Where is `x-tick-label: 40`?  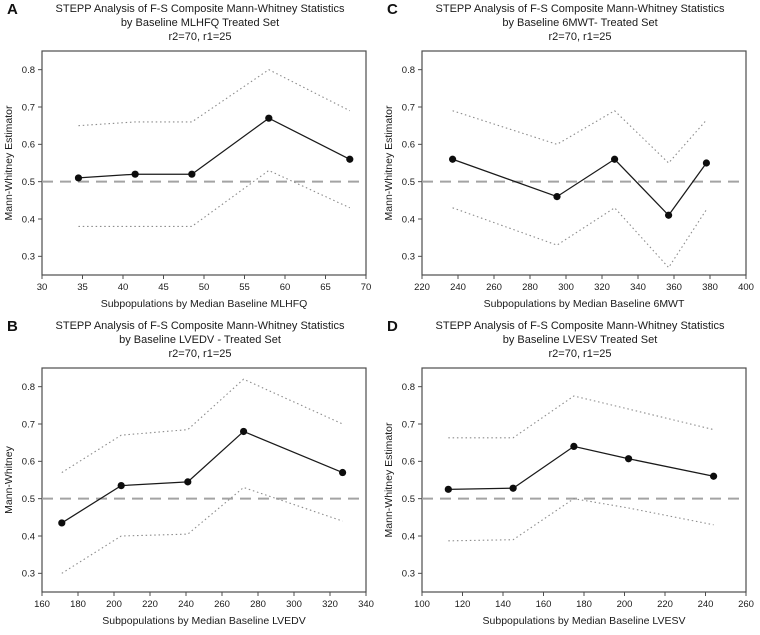
x-tick-label: 40 is located at coordinates (123, 287).